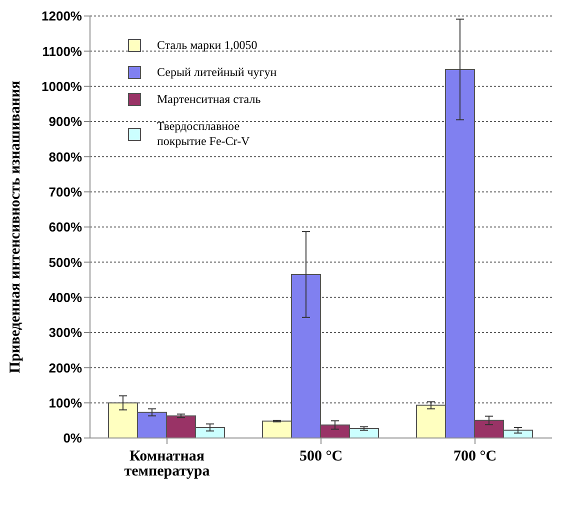 This screenshot has height=508, width=568. Describe the element at coordinates (217, 72) in the screenshot. I see `legend-label: Серый литейный чугун` at that location.